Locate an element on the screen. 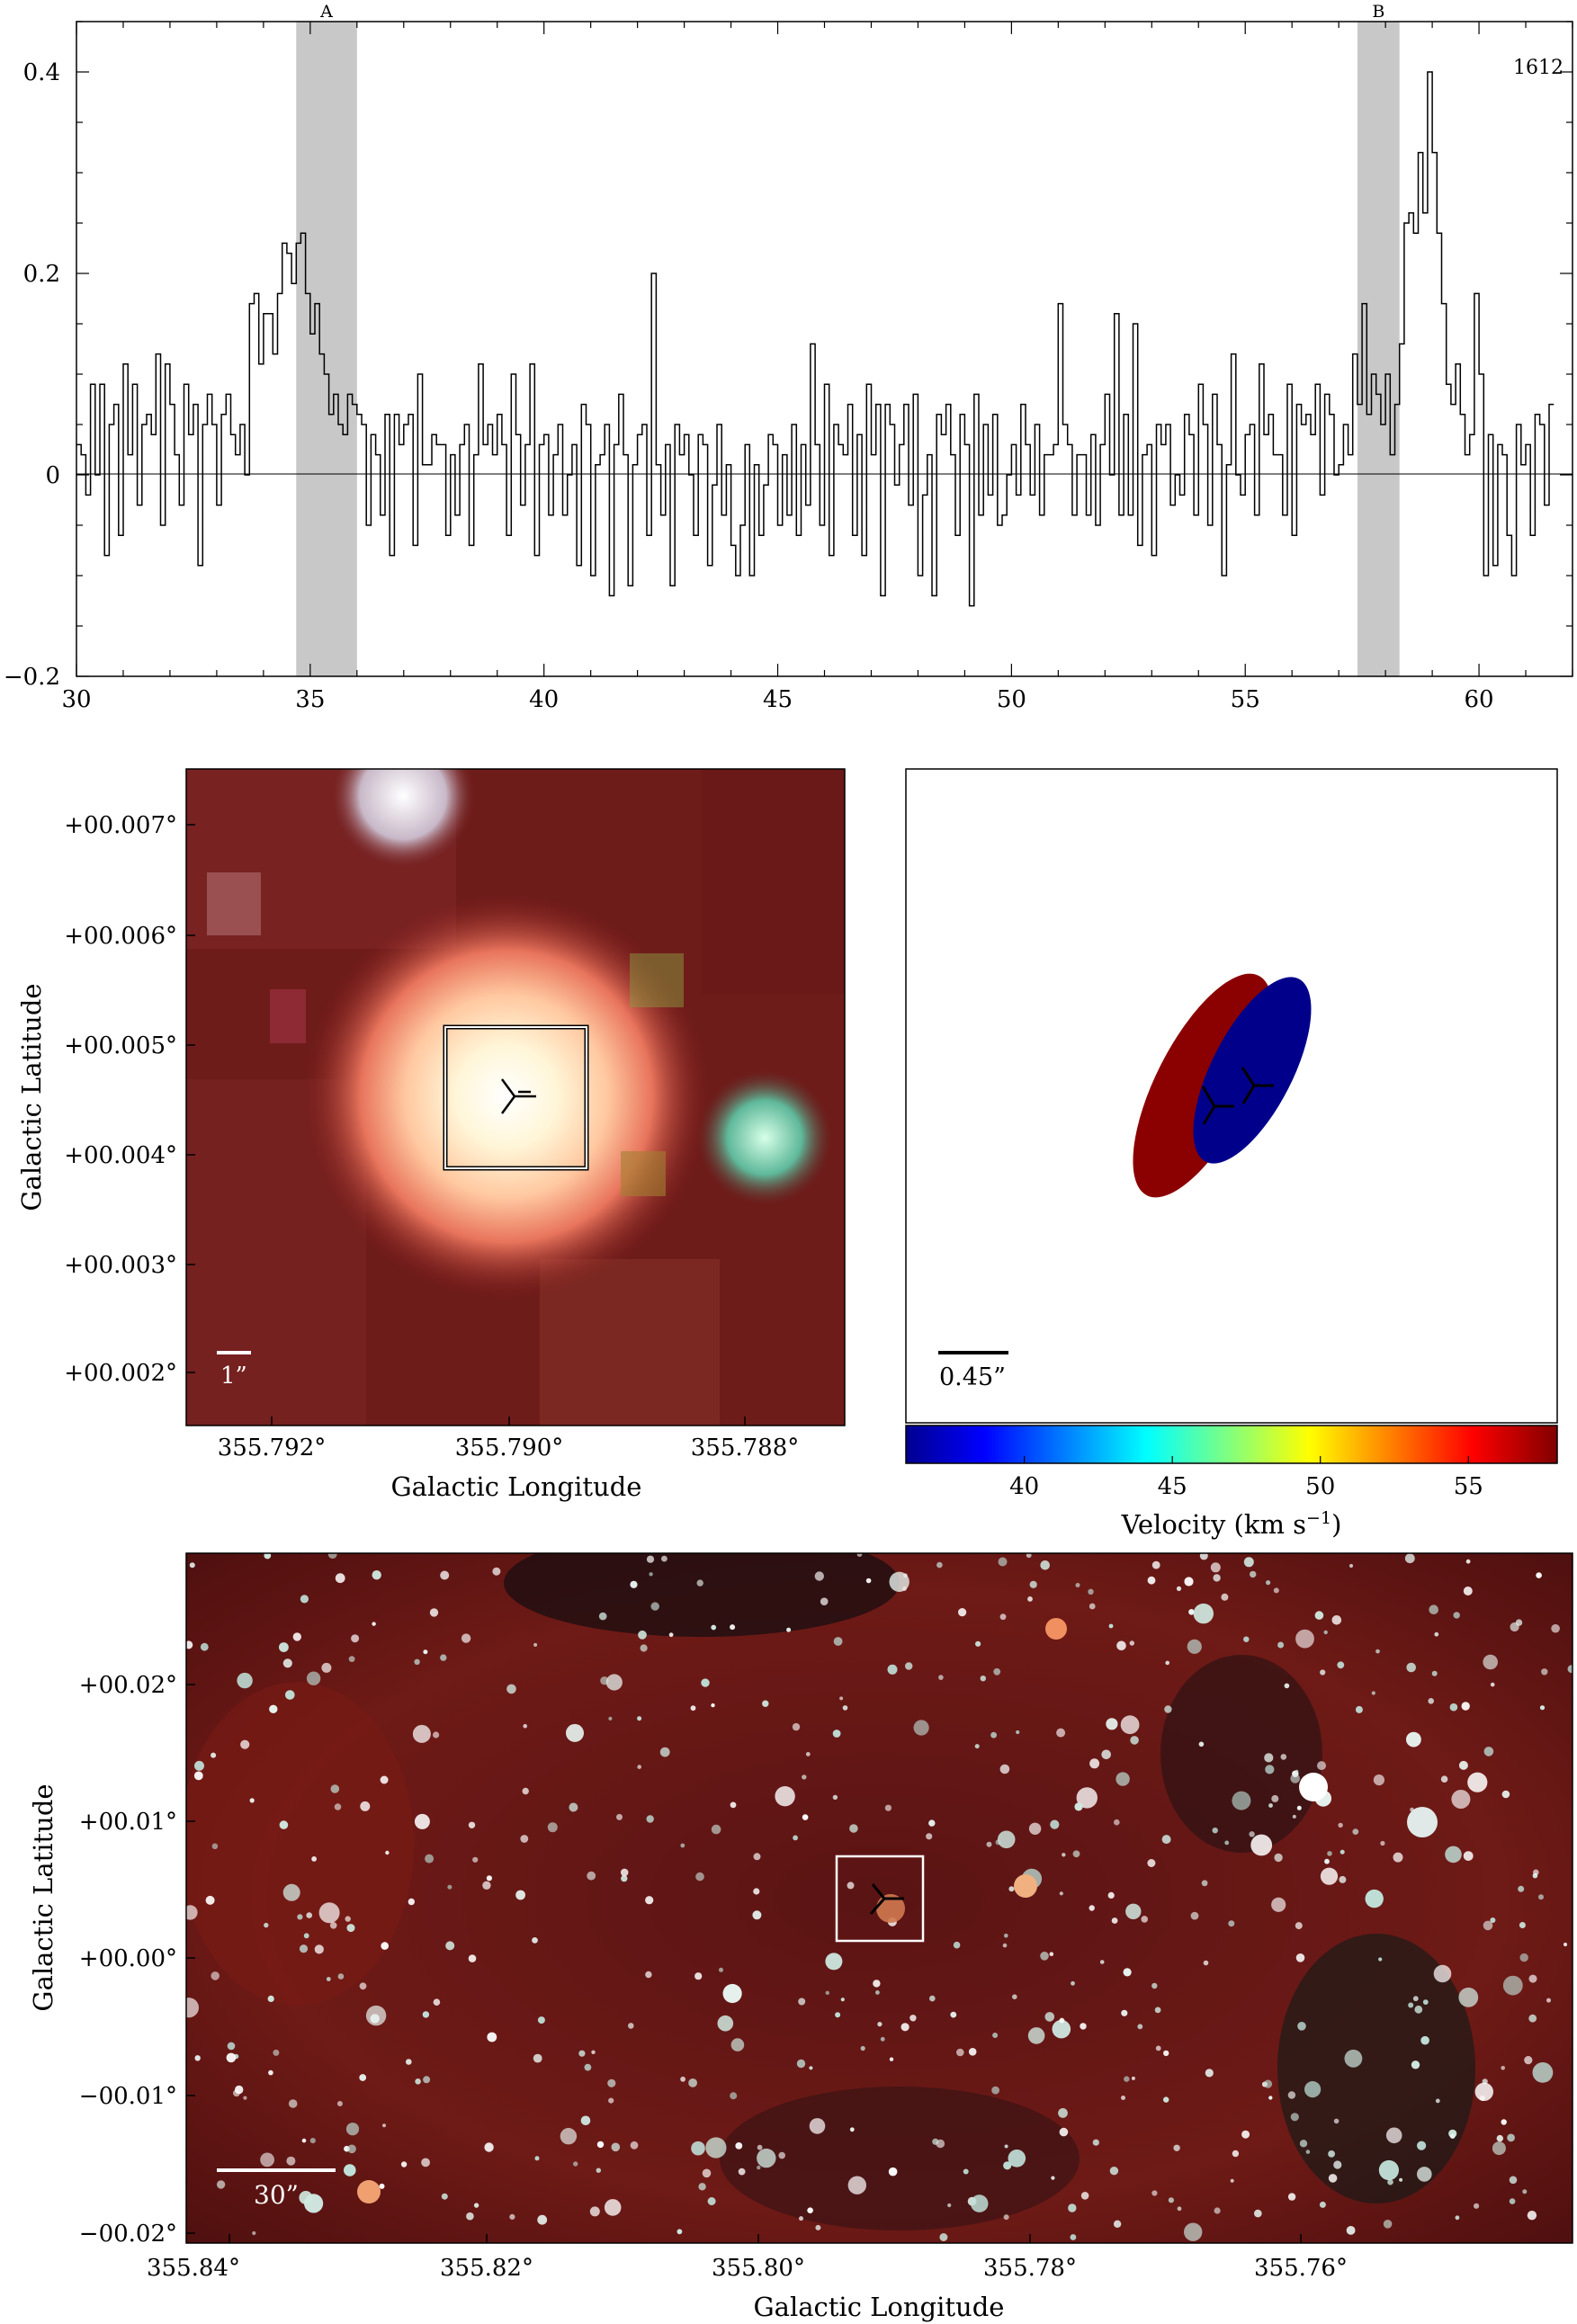 Image resolution: width=1577 pixels, height=2324 pixels. x-tick-label: 355.790° is located at coordinates (509, 1448).